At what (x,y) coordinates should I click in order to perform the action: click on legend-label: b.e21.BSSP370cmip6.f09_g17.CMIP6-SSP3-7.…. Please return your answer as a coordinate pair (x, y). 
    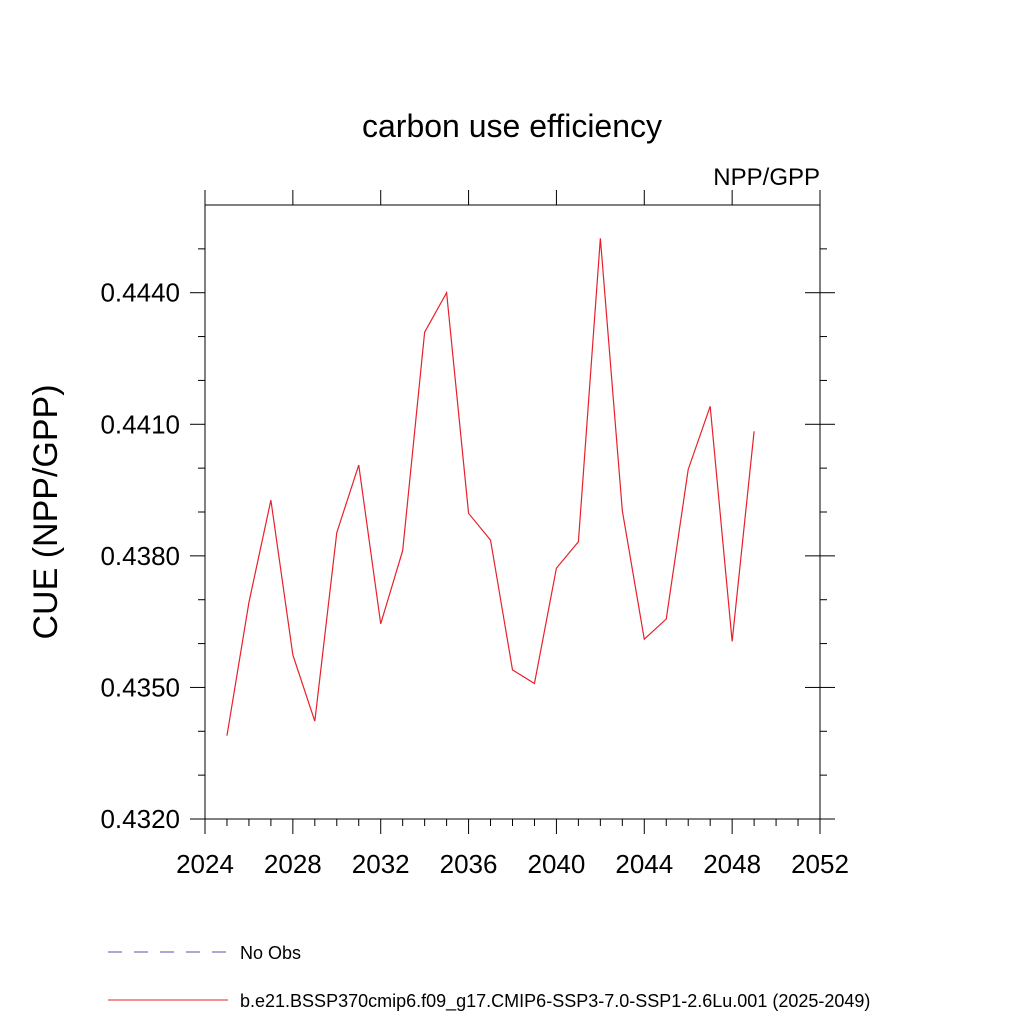
    Looking at the image, I should click on (555, 1001).